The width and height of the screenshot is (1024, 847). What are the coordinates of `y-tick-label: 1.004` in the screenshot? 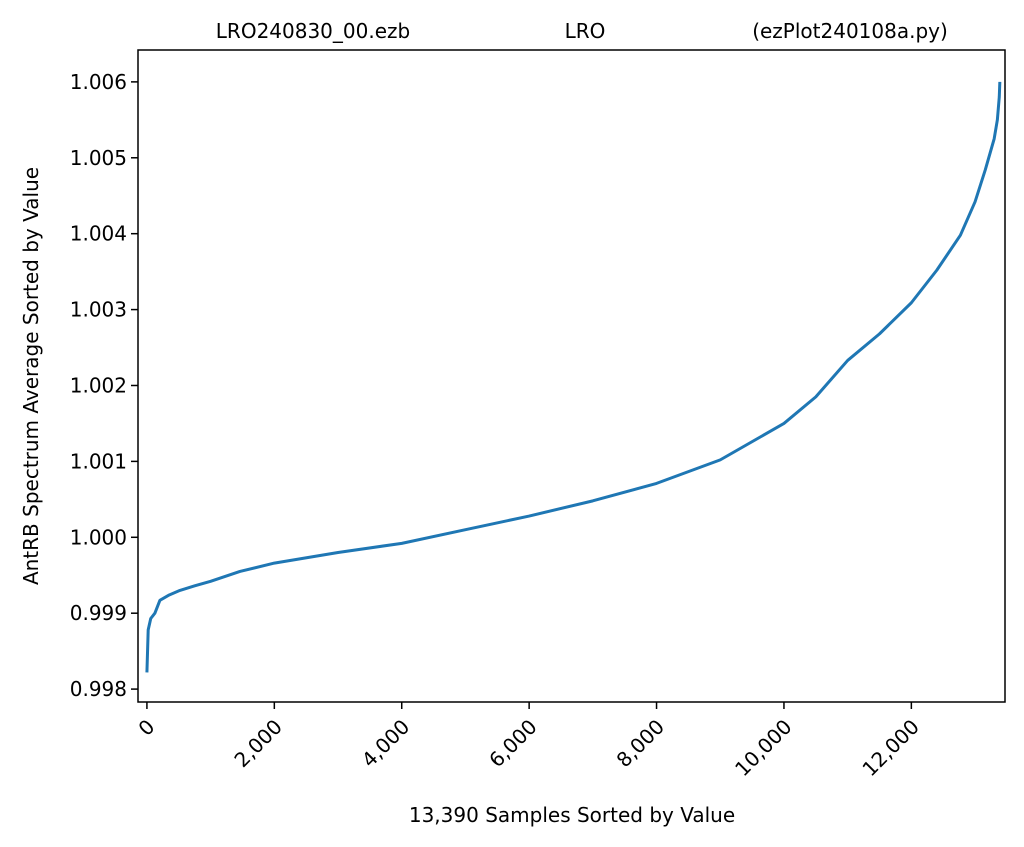 It's located at (98, 234).